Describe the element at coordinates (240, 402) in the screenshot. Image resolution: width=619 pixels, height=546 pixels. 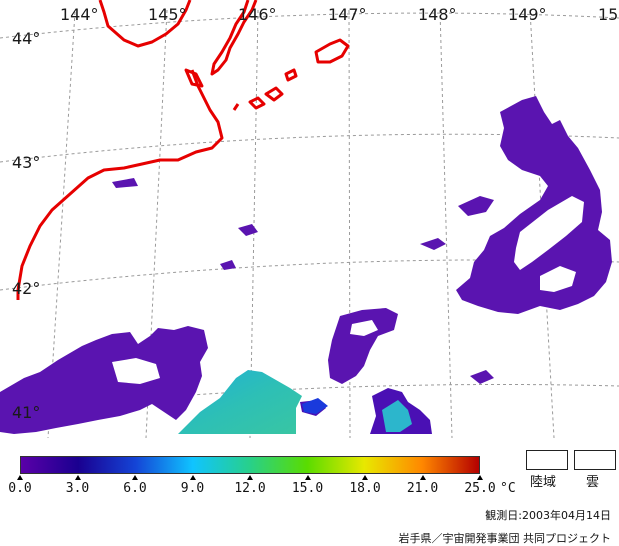
I see `sst-patch-warm` at that location.